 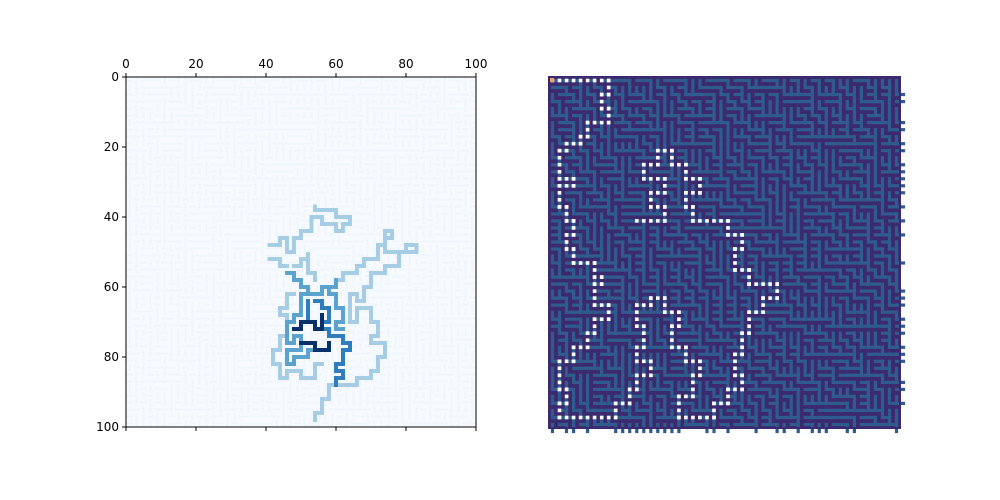 What do you see at coordinates (126, 64) in the screenshot?
I see `x-tick-label: 0` at bounding box center [126, 64].